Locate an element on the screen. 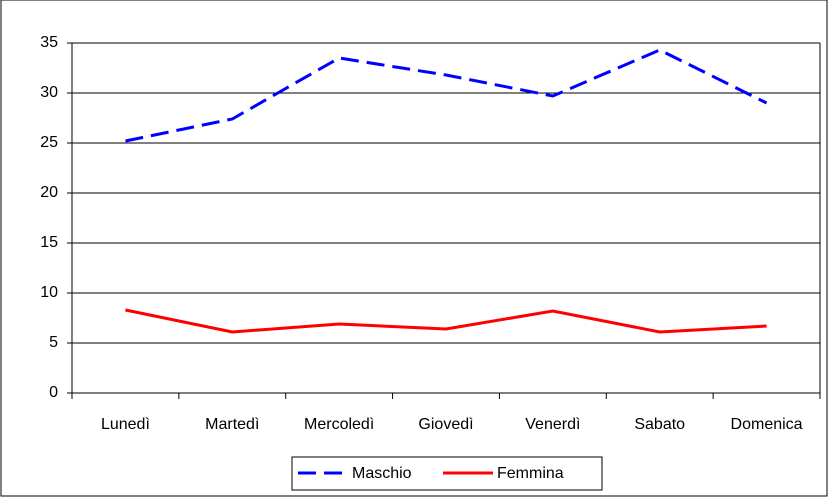  y-tick-label: 25 is located at coordinates (49, 142).